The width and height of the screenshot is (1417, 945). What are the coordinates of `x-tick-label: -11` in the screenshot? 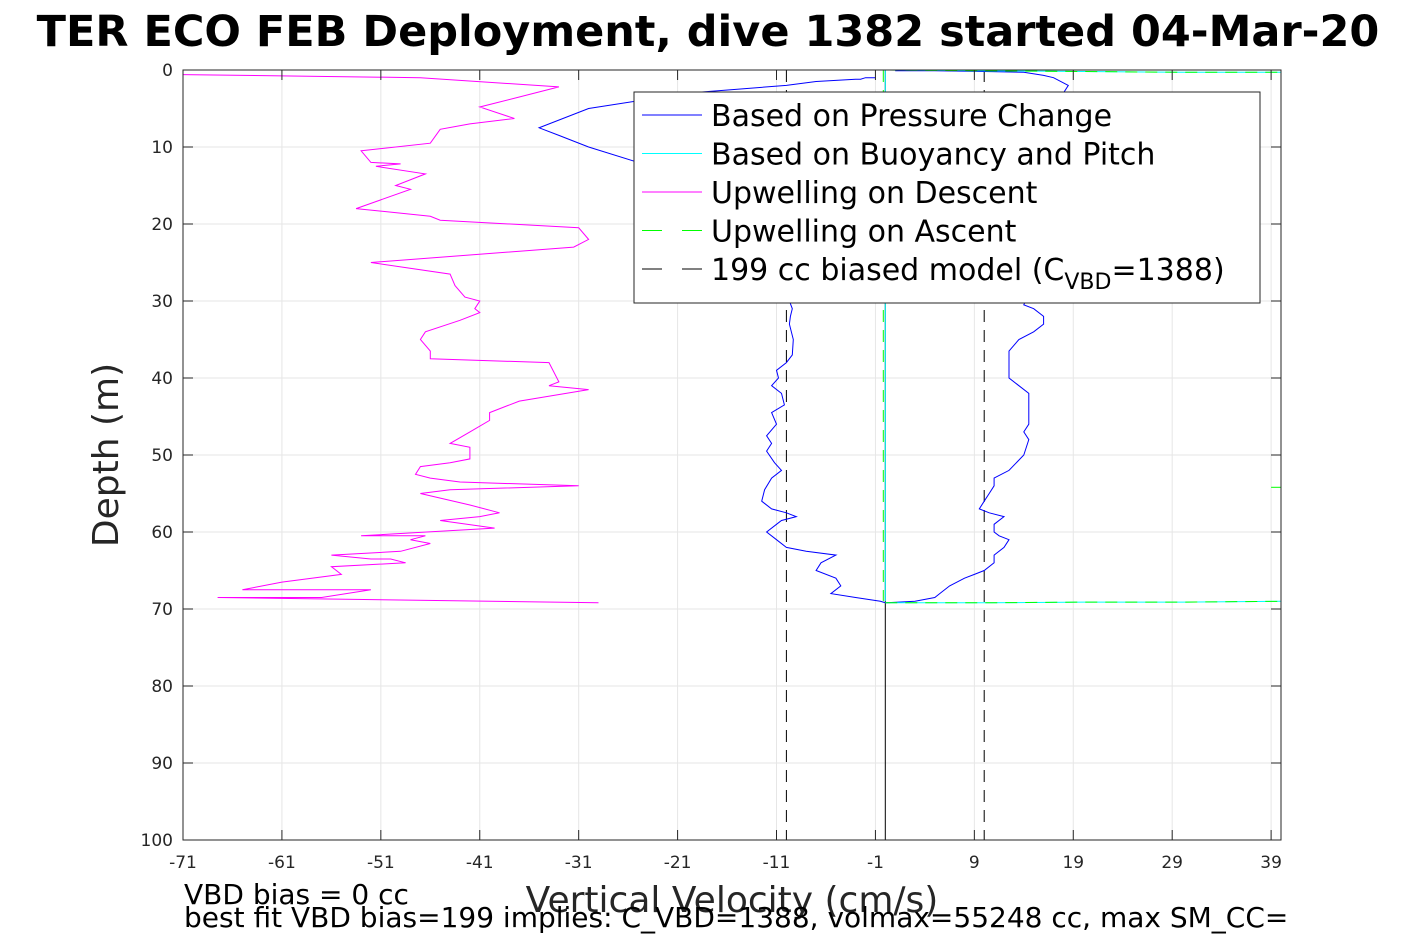 It's located at (777, 863).